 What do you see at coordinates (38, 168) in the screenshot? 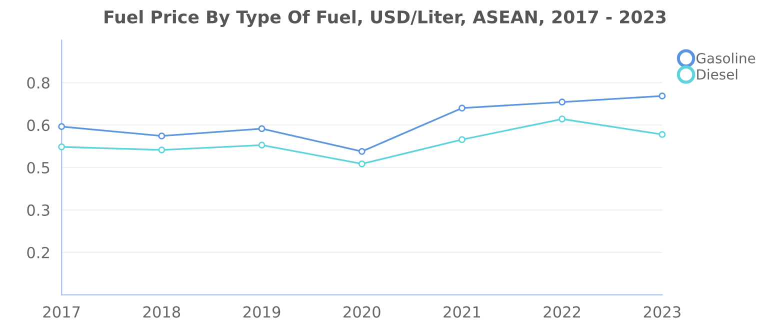
I see `y-tick-label: 0.5` at bounding box center [38, 168].